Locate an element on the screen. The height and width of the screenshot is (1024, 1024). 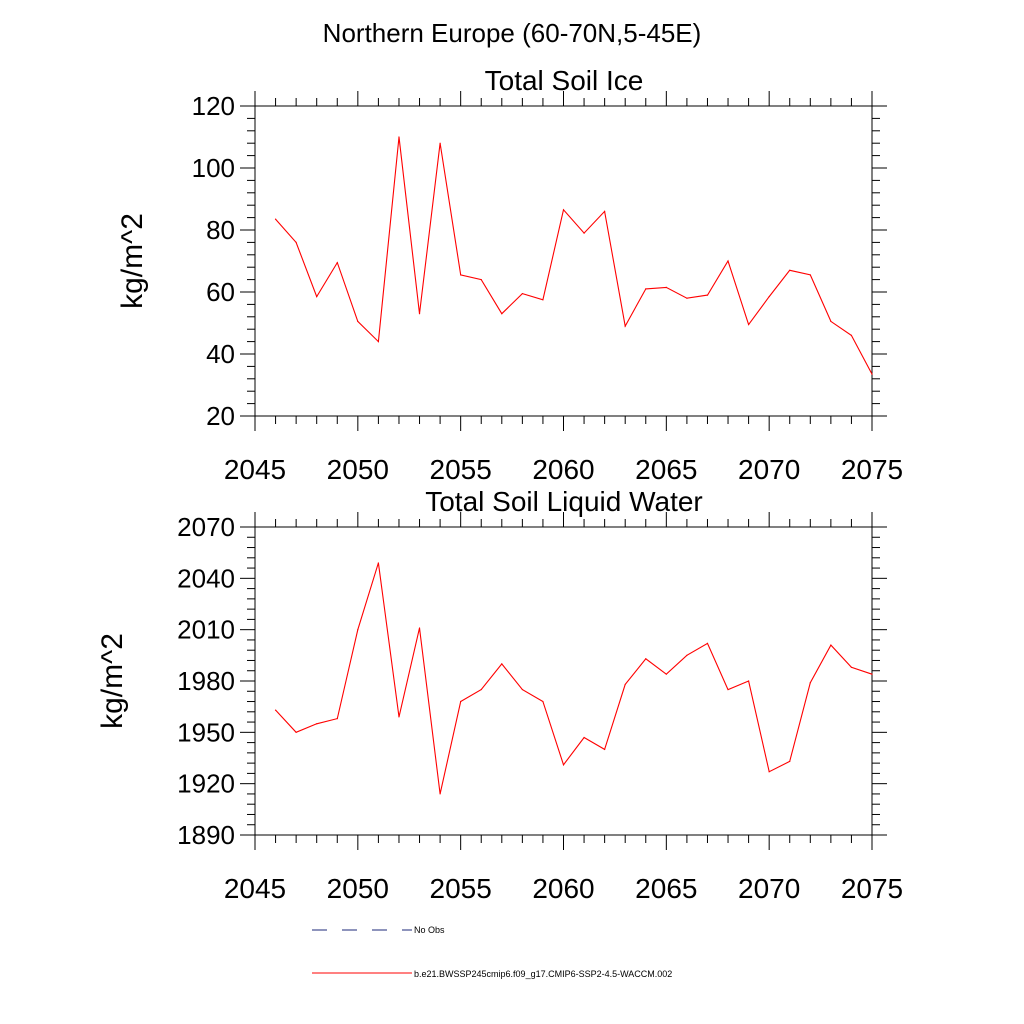
legend-obs-label: No Obs is located at coordinates (429, 930).